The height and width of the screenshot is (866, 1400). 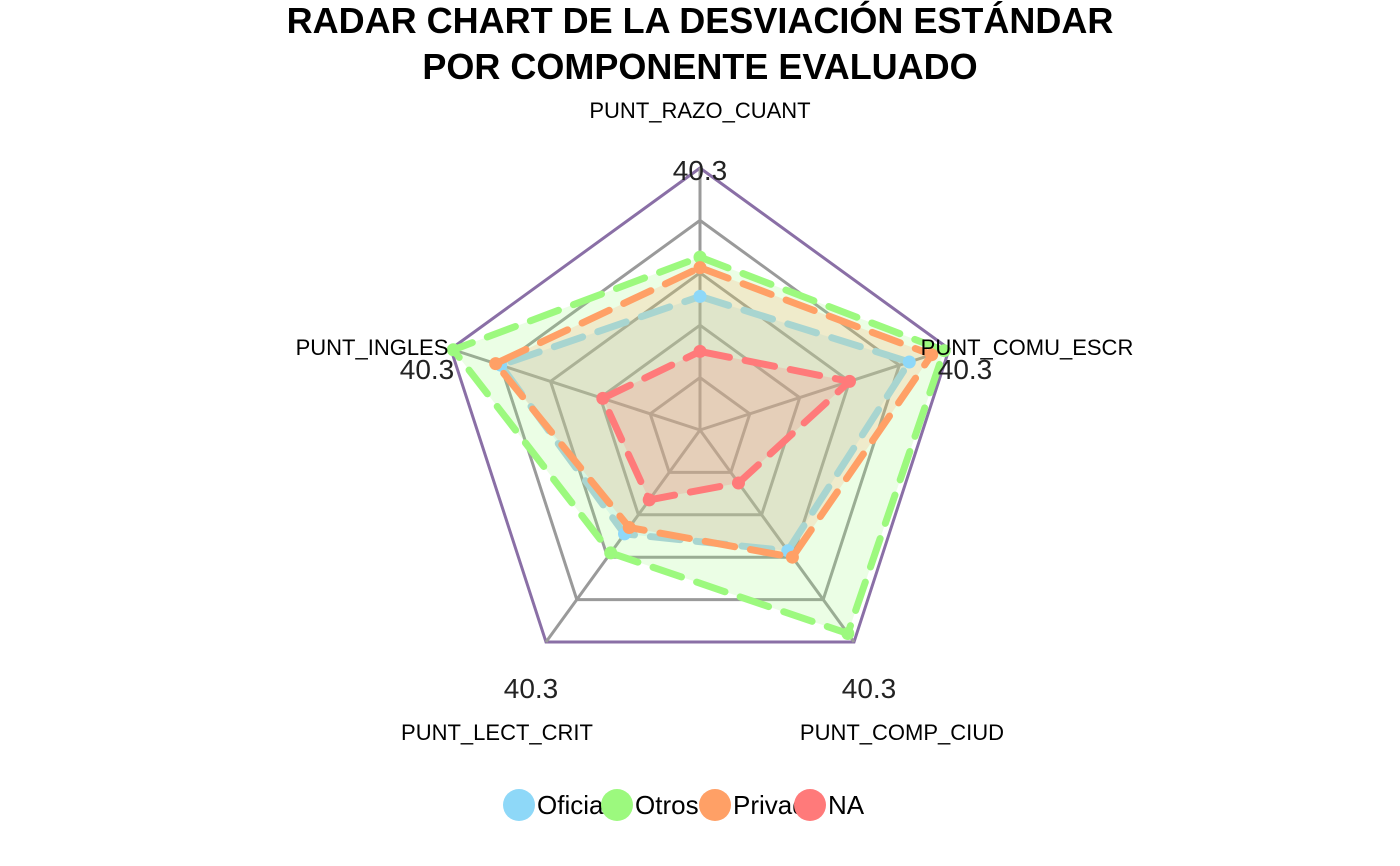 I want to click on axis-label-punt-razo-cuant: PUNT_RAZO_CUANT, so click(x=699, y=110).